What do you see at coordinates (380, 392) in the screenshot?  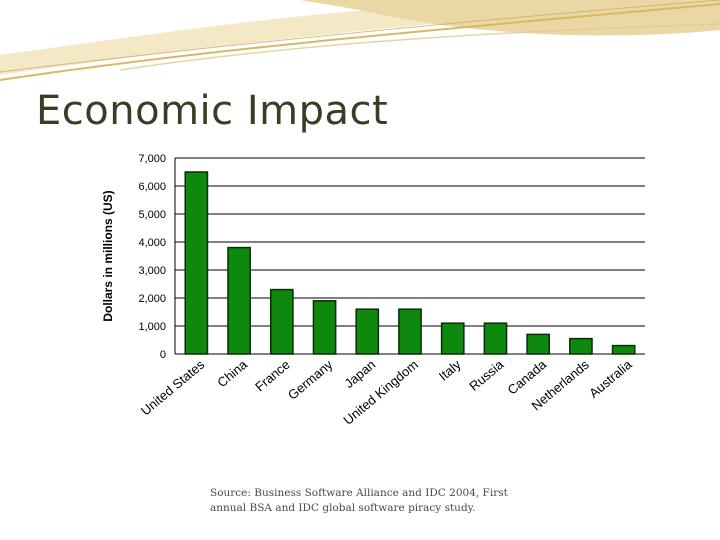 I see `x-tick-label: United Kingdom` at bounding box center [380, 392].